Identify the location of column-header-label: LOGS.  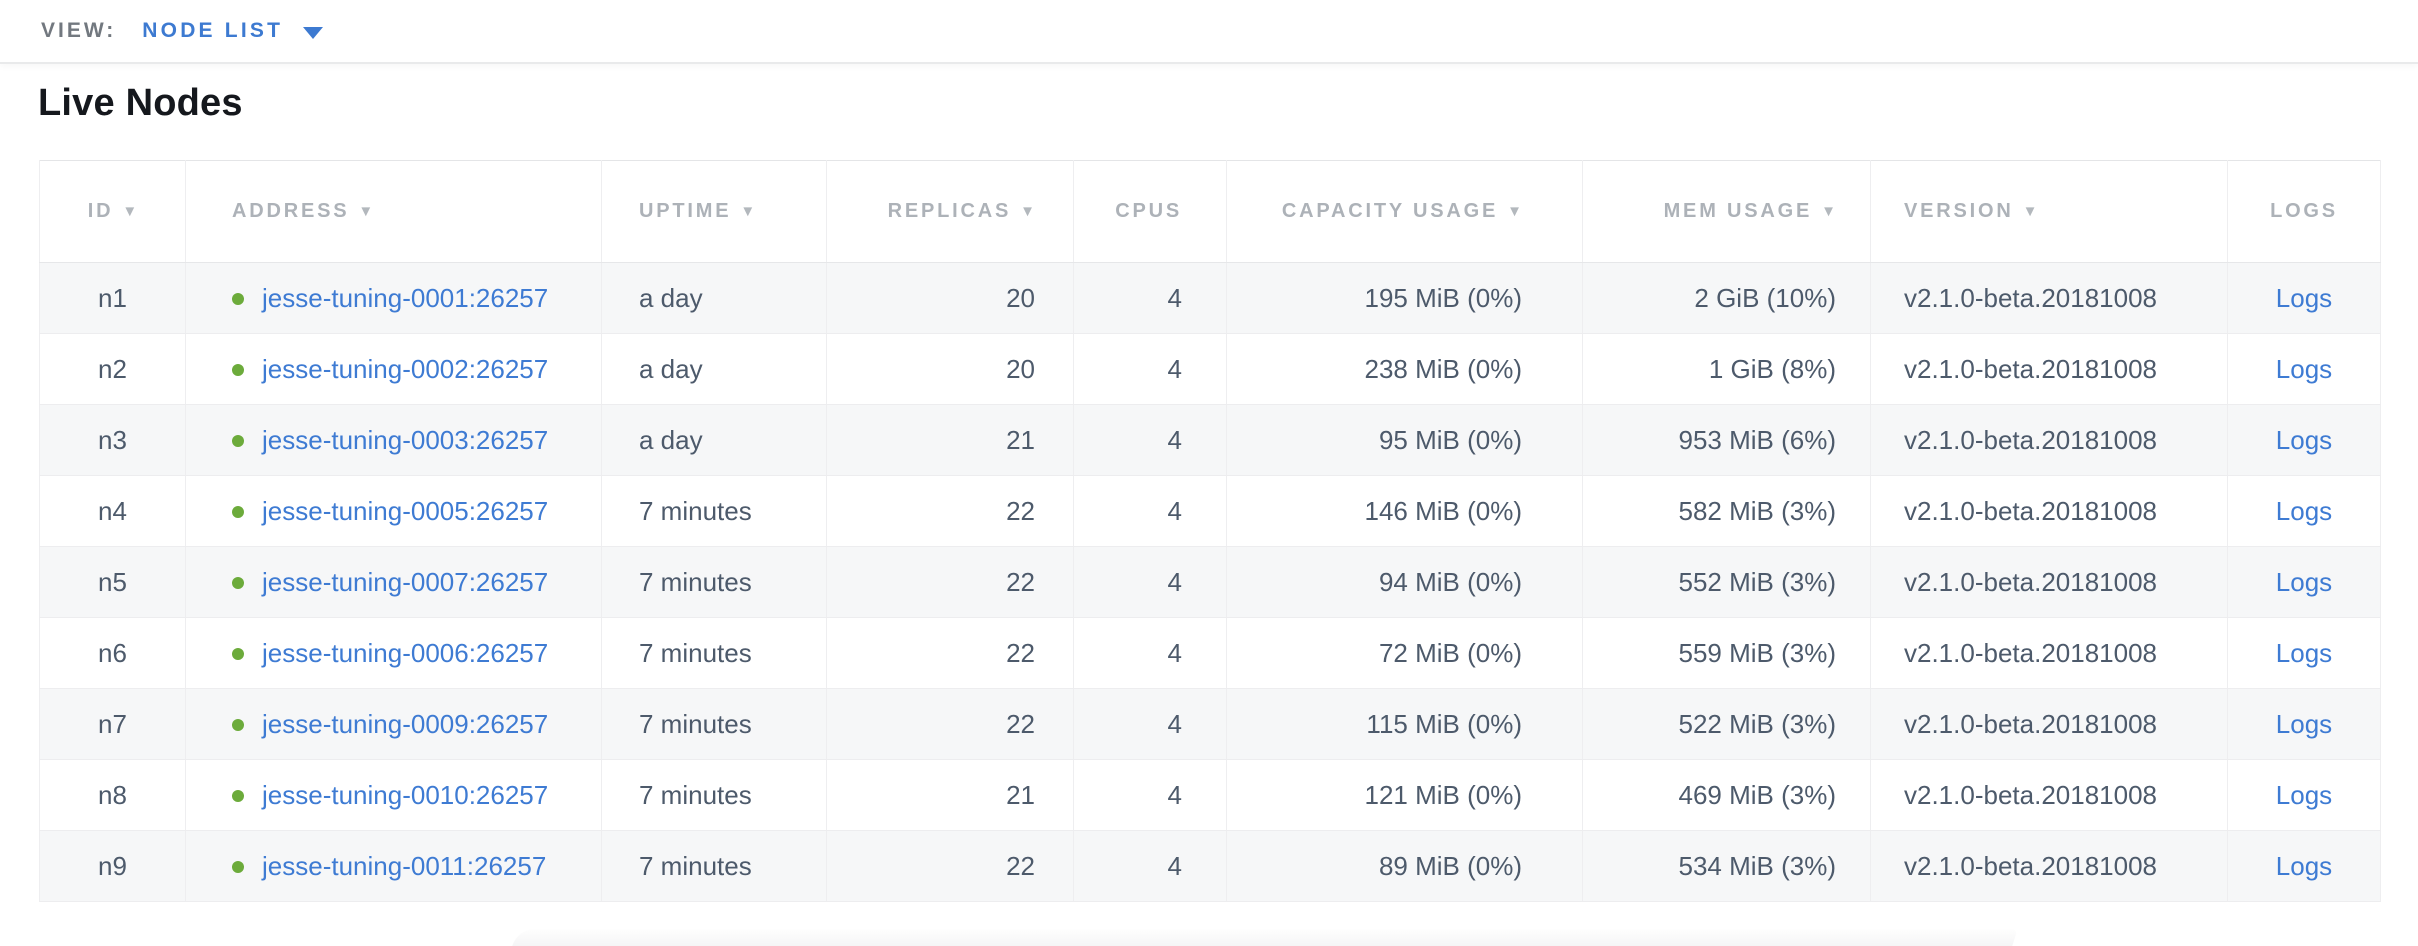
(2304, 211).